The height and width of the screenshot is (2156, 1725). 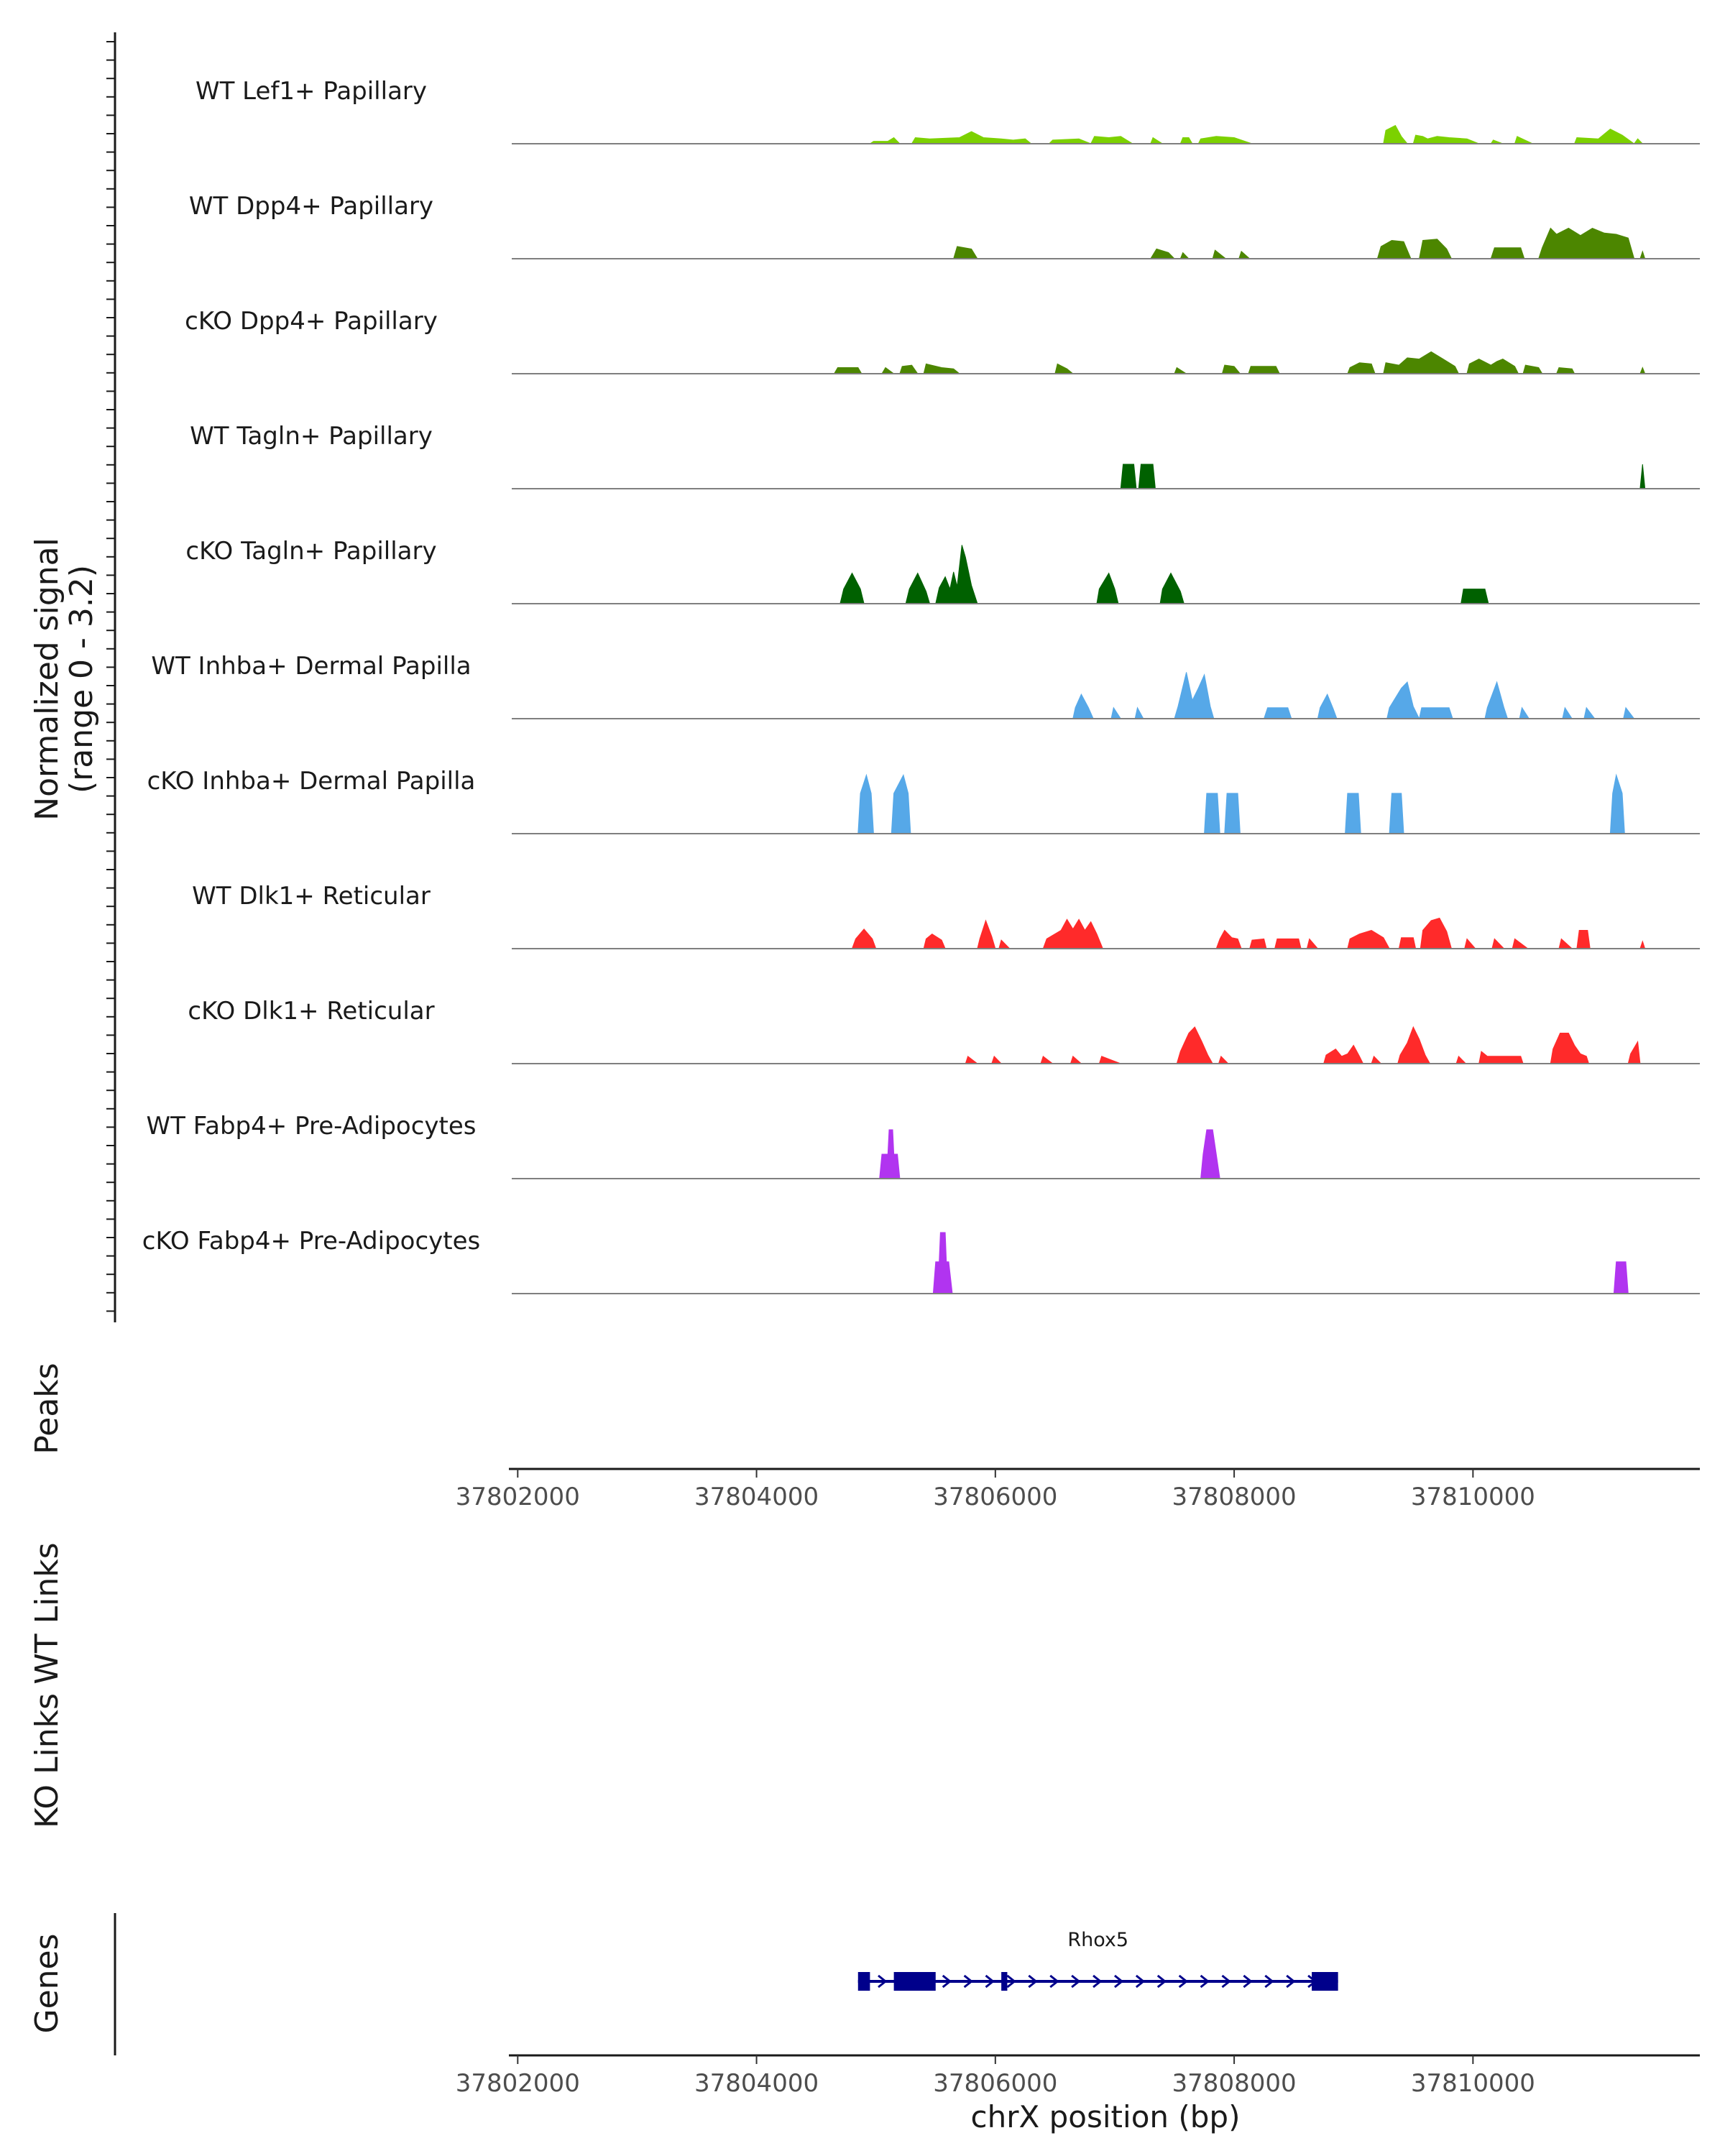 What do you see at coordinates (1234, 1497) in the screenshot?
I see `peaks-x-tick-label: 37808000` at bounding box center [1234, 1497].